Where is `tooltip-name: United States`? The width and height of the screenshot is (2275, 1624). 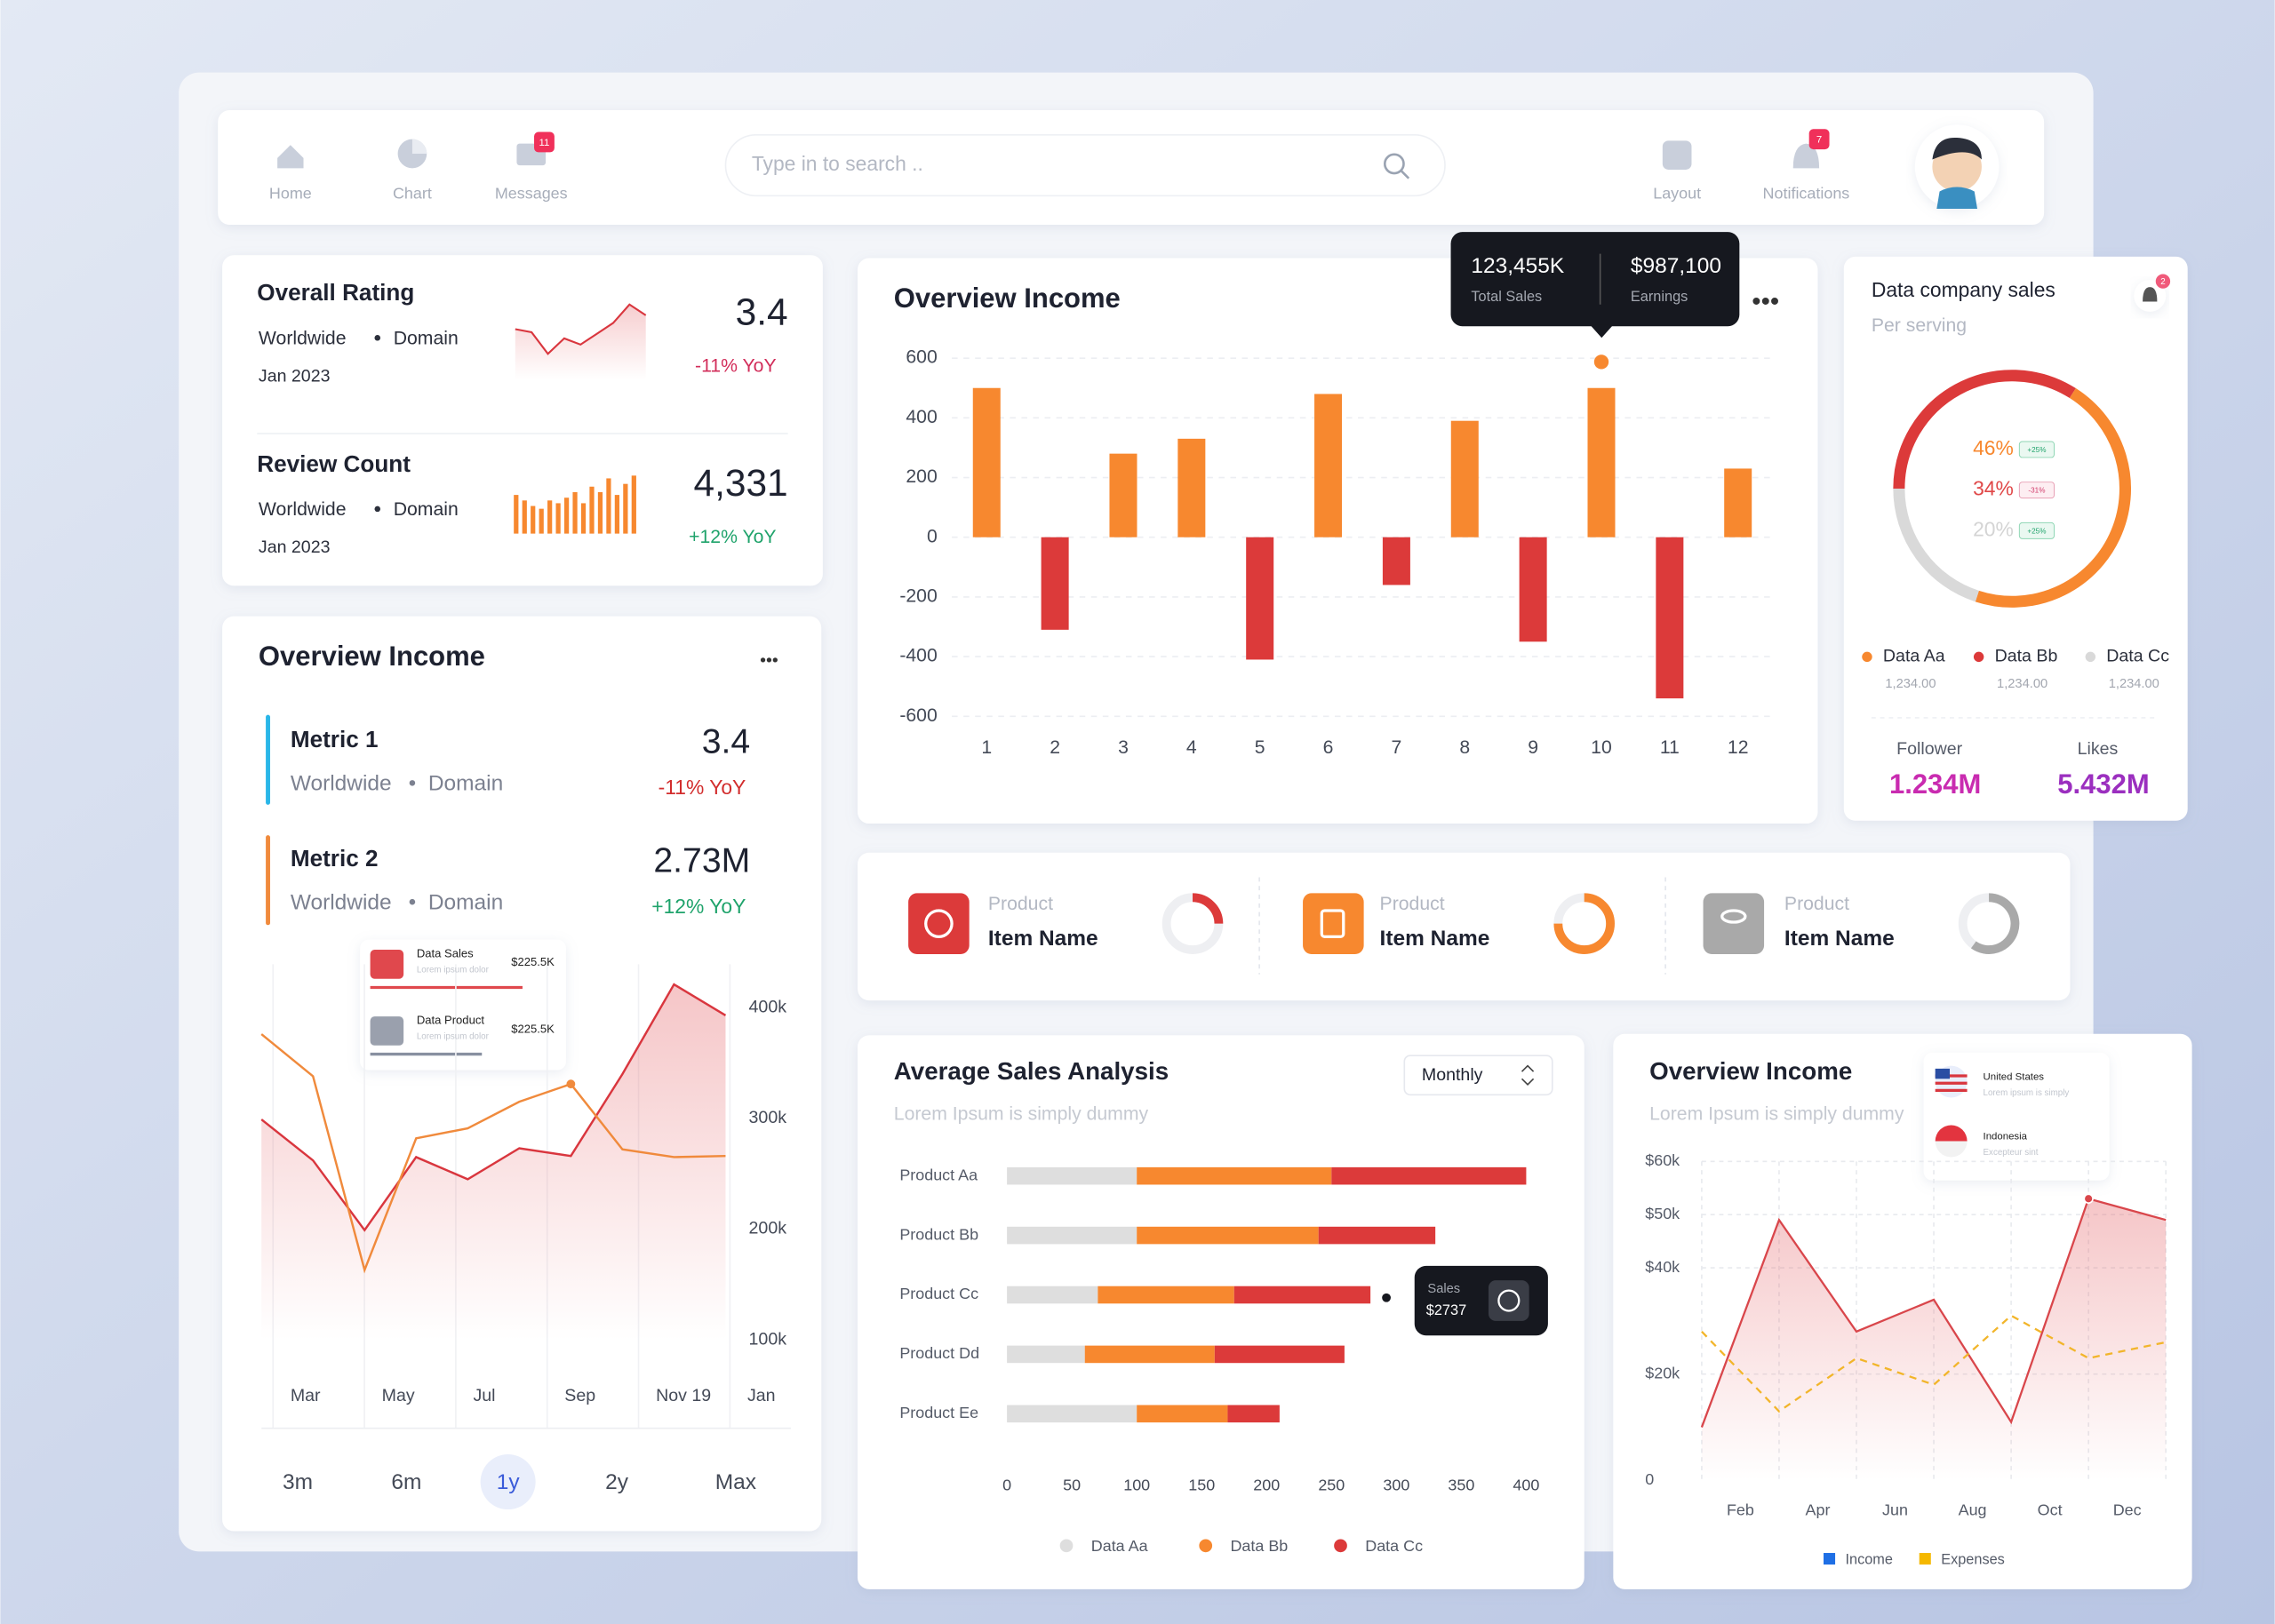
tooltip-name: United States is located at coordinates (2015, 1077).